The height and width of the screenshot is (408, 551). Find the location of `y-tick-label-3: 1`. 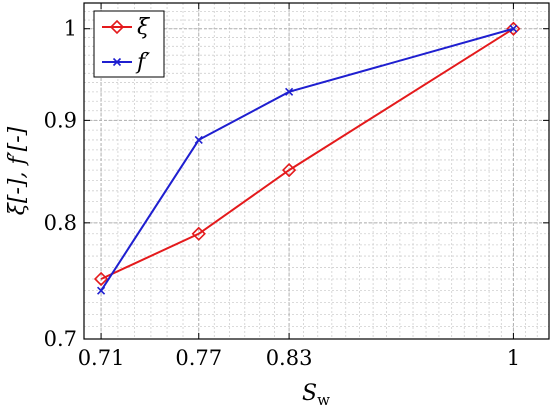

y-tick-label-3: 1 is located at coordinates (70, 29).